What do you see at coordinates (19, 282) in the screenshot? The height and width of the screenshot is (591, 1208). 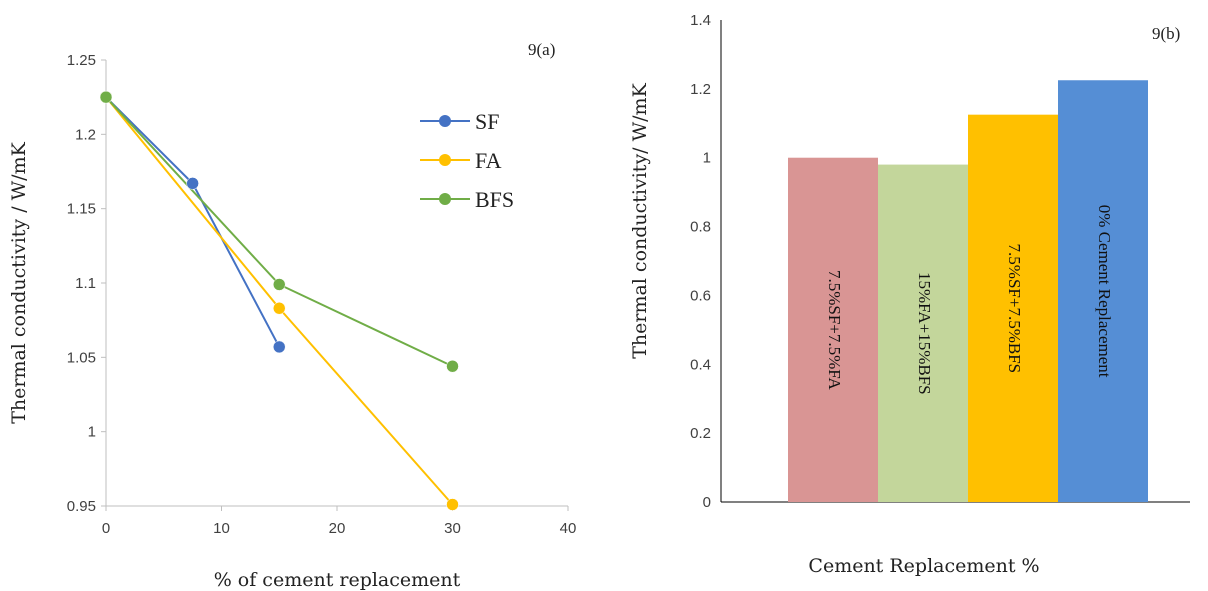 I see `chart-a-y-axis-title: Thermal conductivity / W/mK` at bounding box center [19, 282].